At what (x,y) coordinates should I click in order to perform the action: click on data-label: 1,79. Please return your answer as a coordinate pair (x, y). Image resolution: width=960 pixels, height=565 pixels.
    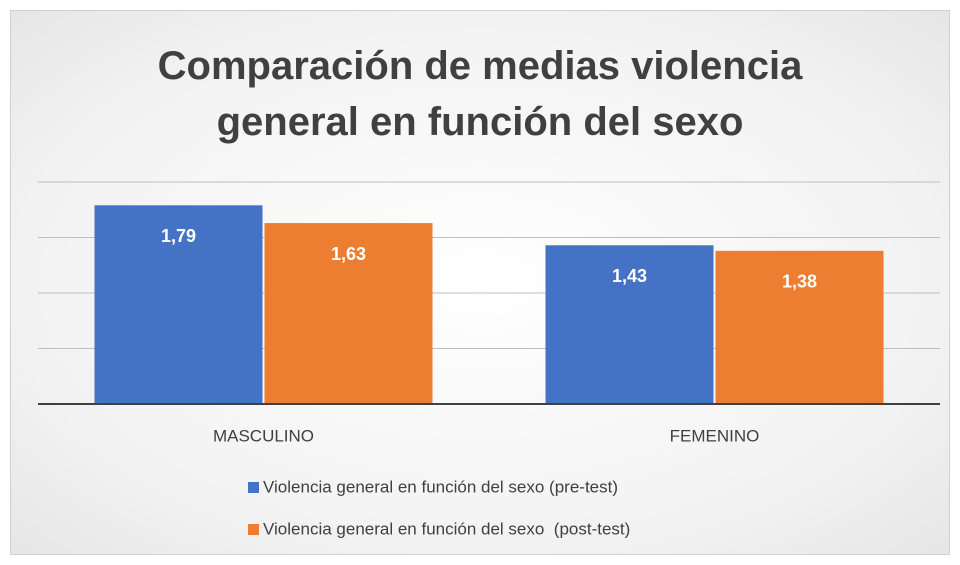
    Looking at the image, I should click on (178, 236).